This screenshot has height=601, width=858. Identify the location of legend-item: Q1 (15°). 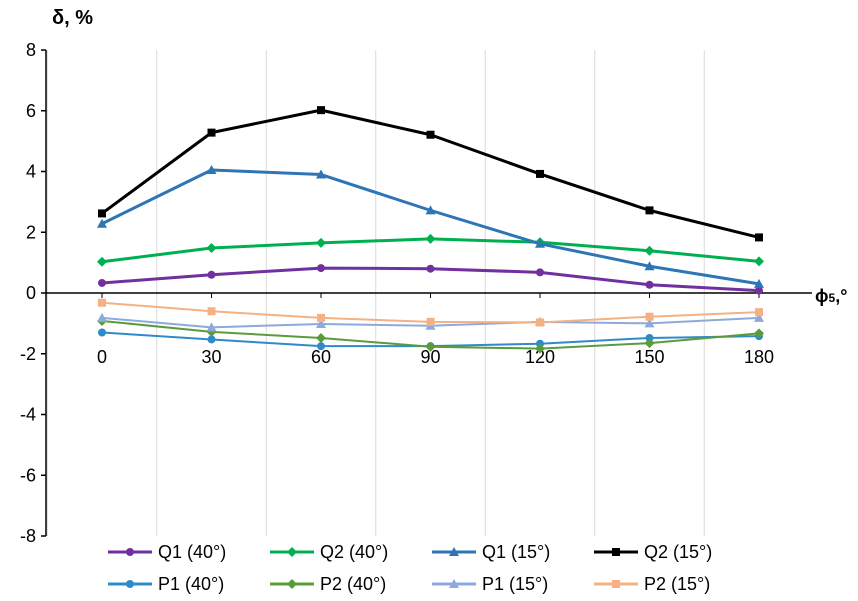
(491, 552).